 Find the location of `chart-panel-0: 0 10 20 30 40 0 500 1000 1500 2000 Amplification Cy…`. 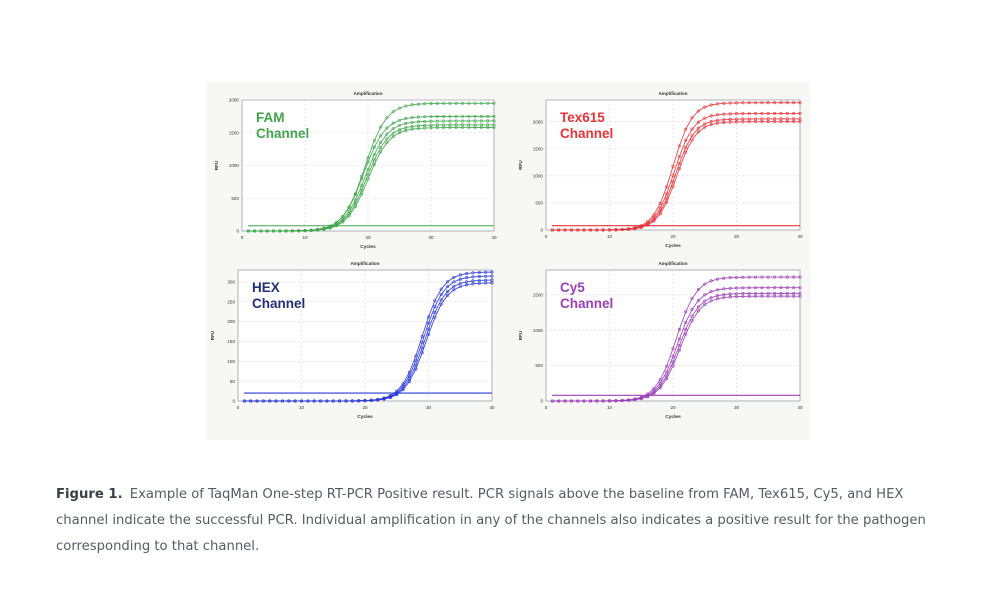

chart-panel-0: 0 10 20 30 40 0 500 1000 1500 2000 Amplification Cy… is located at coordinates (355, 170).